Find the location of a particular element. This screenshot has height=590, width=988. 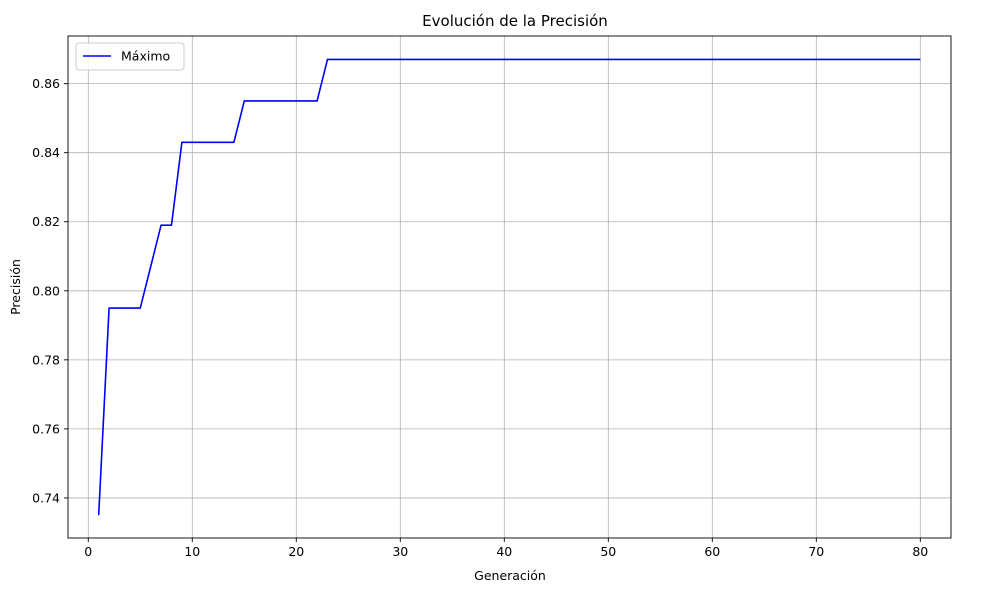

y-axis: 0.74 0.76 0.78 0.80 0.82 0.84 0.86 is located at coordinates (50, 290).